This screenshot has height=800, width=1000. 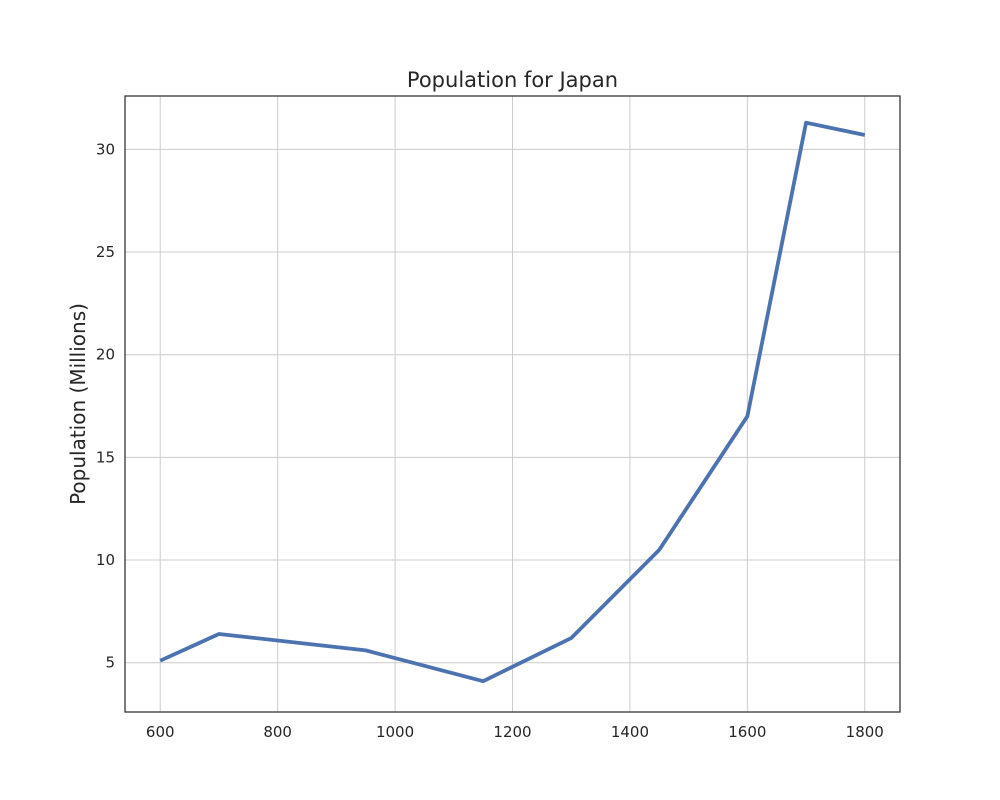 What do you see at coordinates (105, 252) in the screenshot?
I see `y-tick-label: 25` at bounding box center [105, 252].